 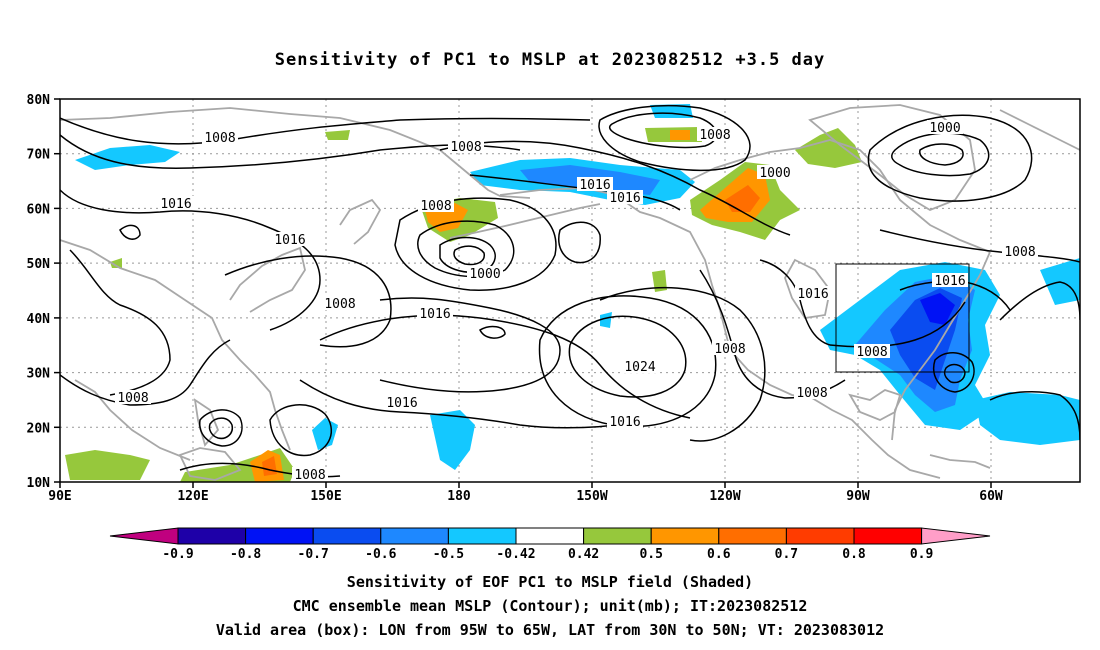 What do you see at coordinates (308, 301) in the screenshot?
I see `contour-1016-pac-ring` at bounding box center [308, 301].